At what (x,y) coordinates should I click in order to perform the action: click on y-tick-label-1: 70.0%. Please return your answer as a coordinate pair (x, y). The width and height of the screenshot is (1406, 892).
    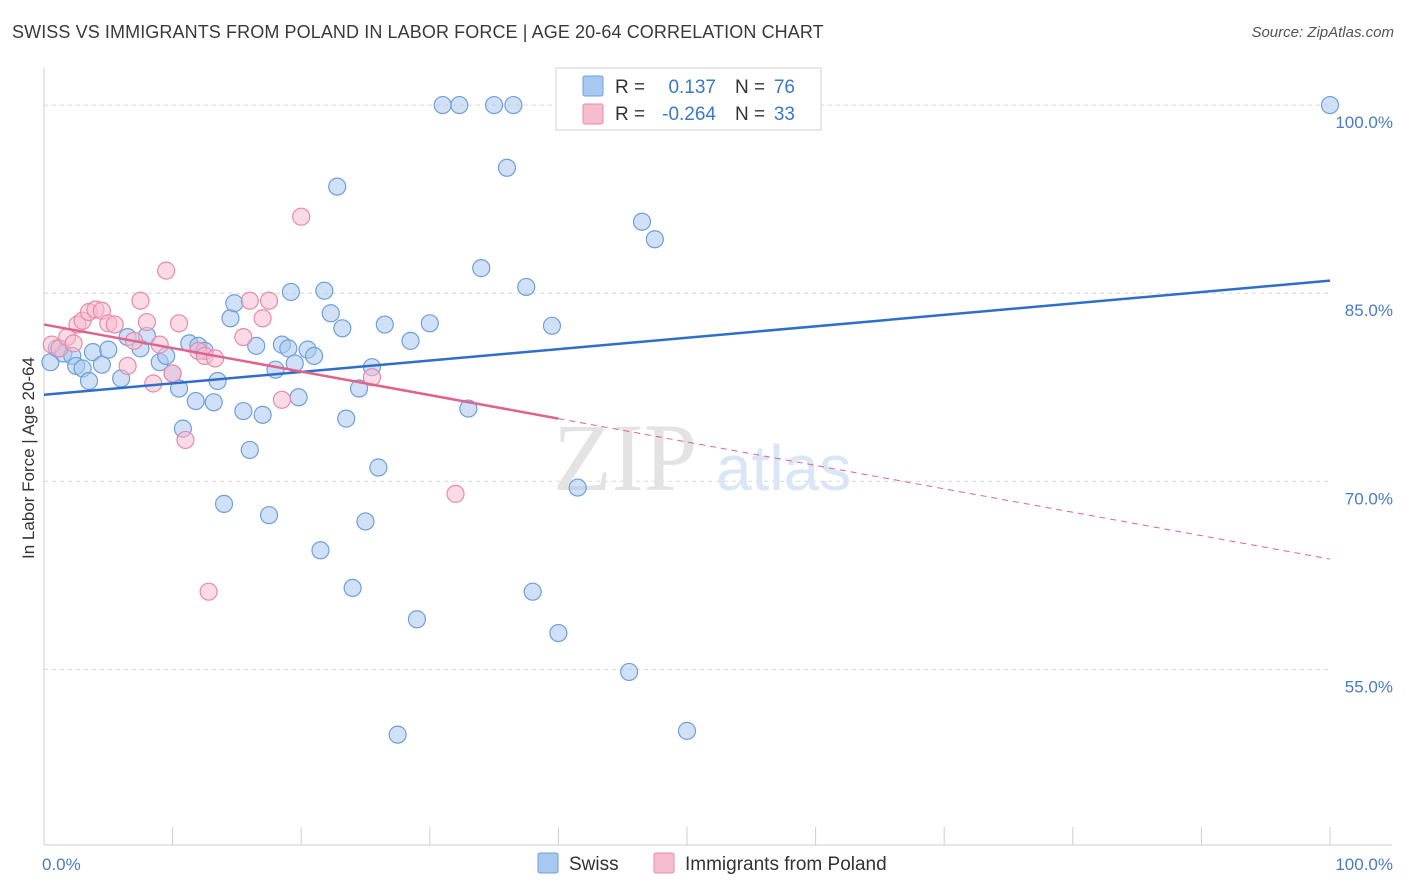
    Looking at the image, I should click on (1369, 498).